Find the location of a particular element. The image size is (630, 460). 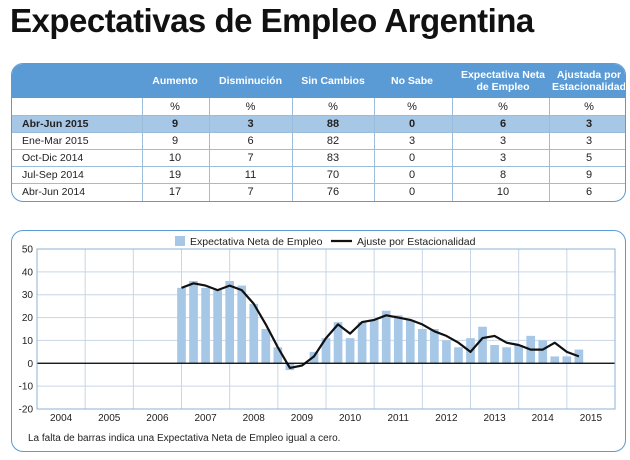

table-cell: 8 is located at coordinates (503, 175).